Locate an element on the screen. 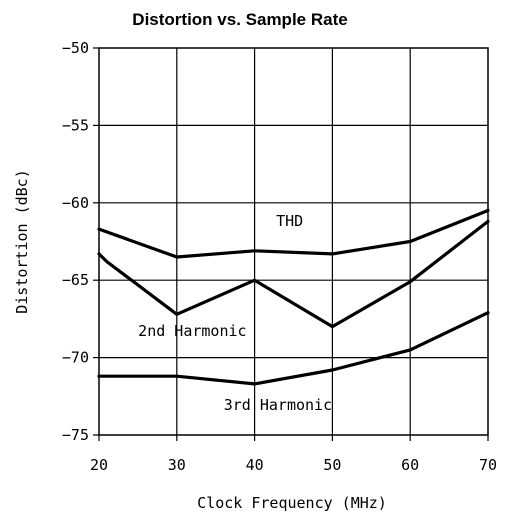 Image resolution: width=507 pixels, height=522 pixels. x-tick-label: 20 is located at coordinates (99, 465).